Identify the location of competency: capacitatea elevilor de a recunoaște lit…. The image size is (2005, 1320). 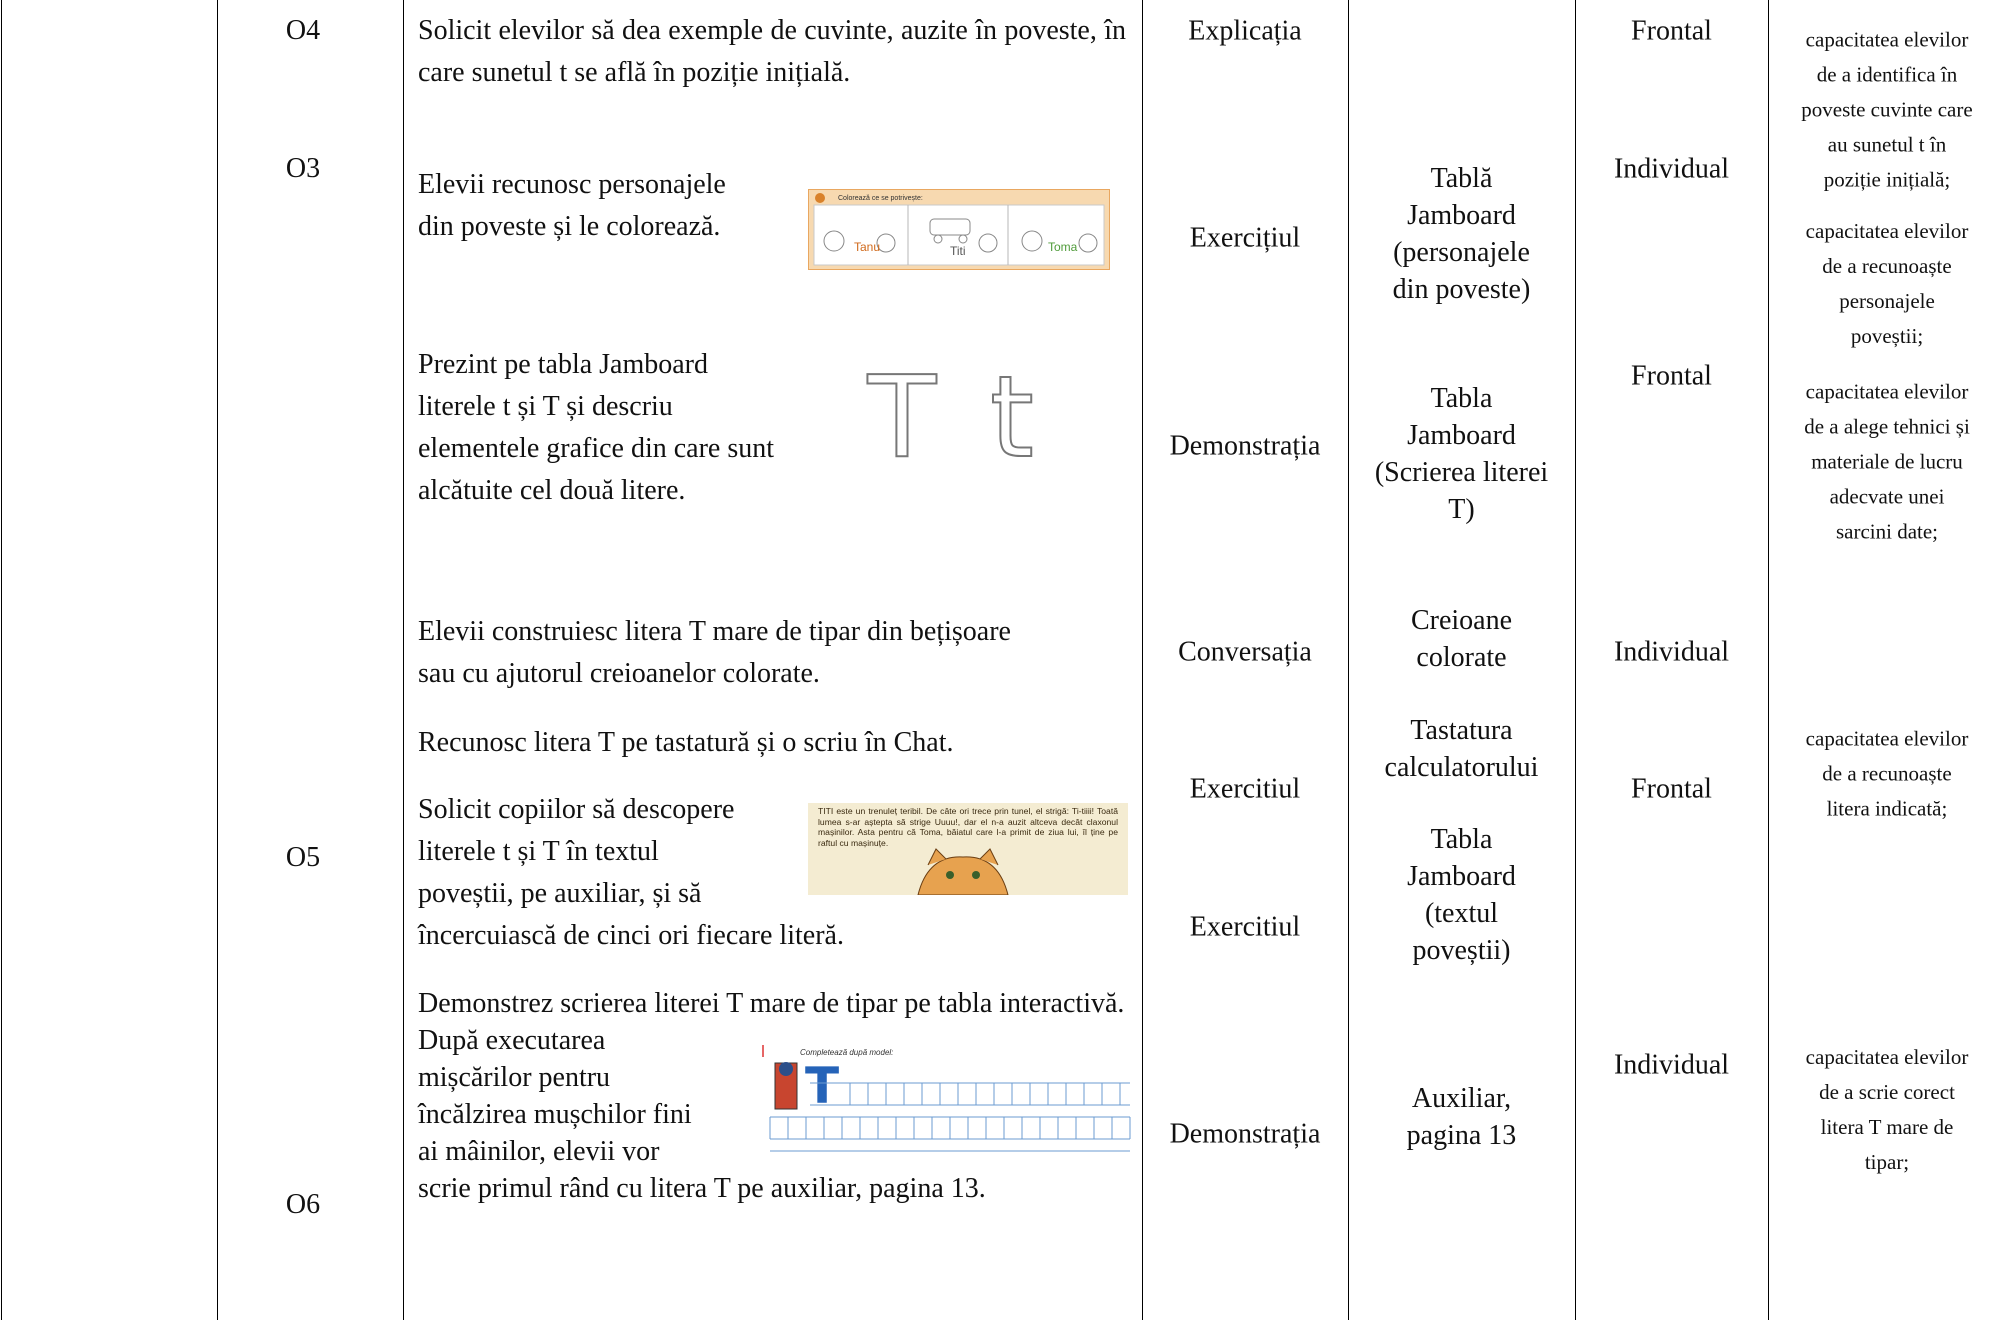
(1887, 773).